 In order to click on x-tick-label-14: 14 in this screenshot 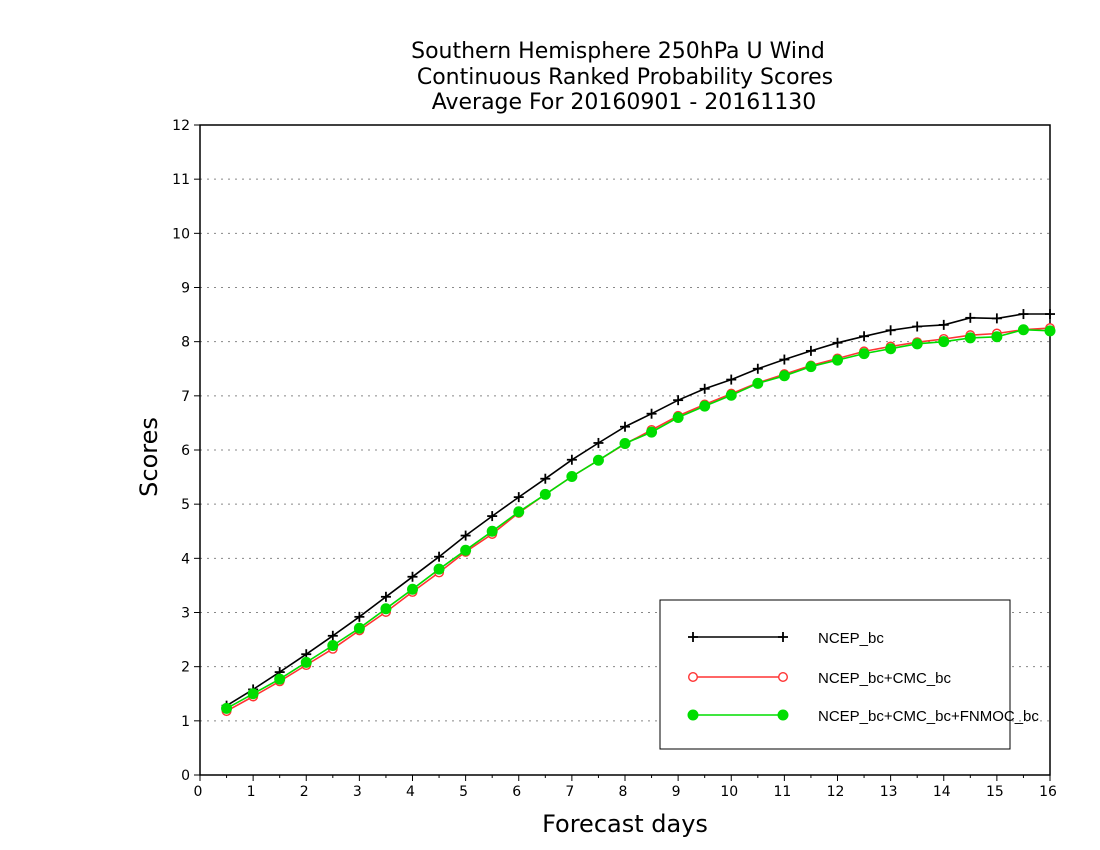, I will do `click(942, 792)`.